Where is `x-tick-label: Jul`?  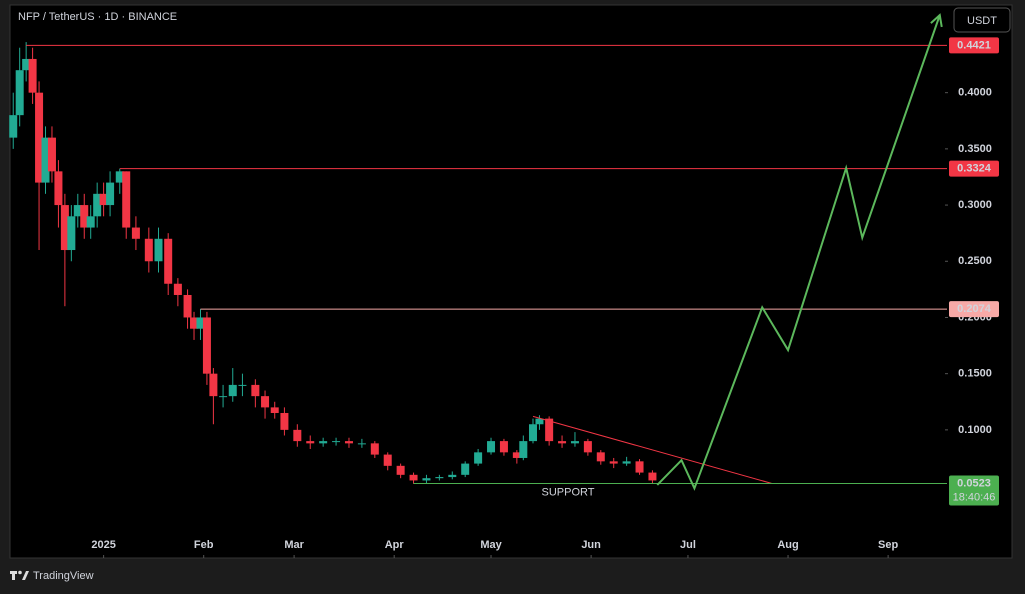
x-tick-label: Jul is located at coordinates (688, 545).